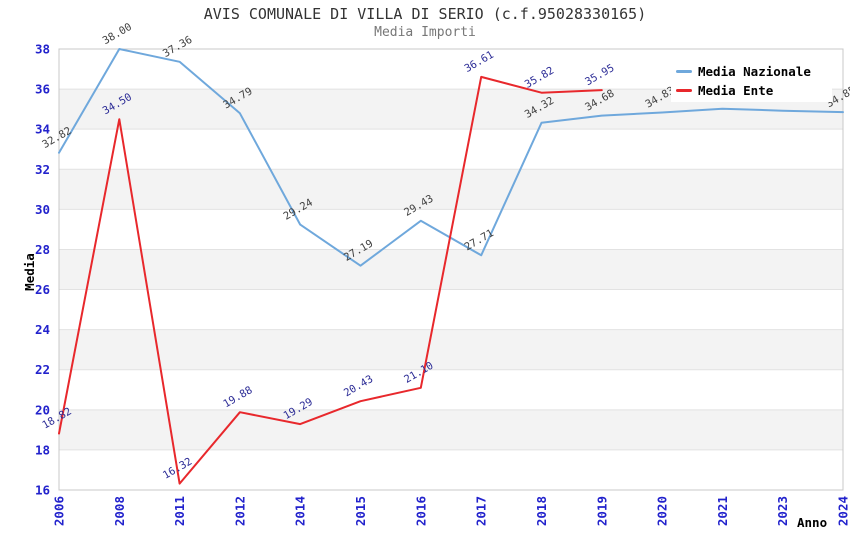 This screenshot has width=850, height=550. Describe the element at coordinates (843, 511) in the screenshot. I see `x-tick-label: 2024` at that location.